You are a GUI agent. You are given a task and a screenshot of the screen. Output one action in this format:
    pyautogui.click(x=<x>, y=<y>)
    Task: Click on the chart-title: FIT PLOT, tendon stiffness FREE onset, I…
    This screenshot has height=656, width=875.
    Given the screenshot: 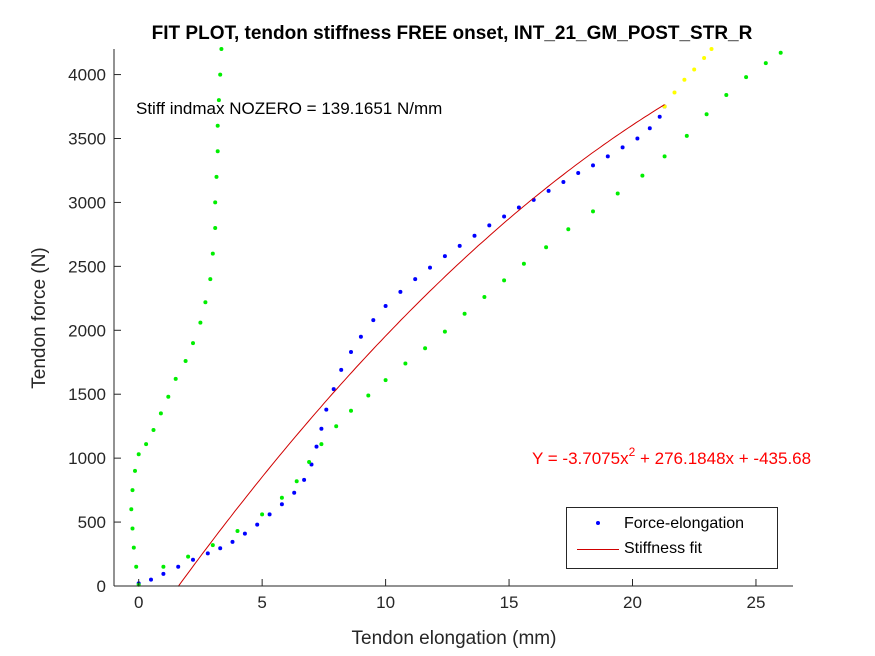 What is the action you would take?
    pyautogui.click(x=452, y=33)
    